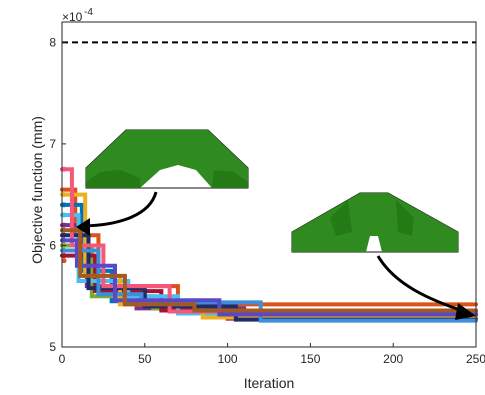 Image resolution: width=485 pixels, height=395 pixels. Describe the element at coordinates (228, 359) in the screenshot. I see `x-tick-label: 100` at that location.